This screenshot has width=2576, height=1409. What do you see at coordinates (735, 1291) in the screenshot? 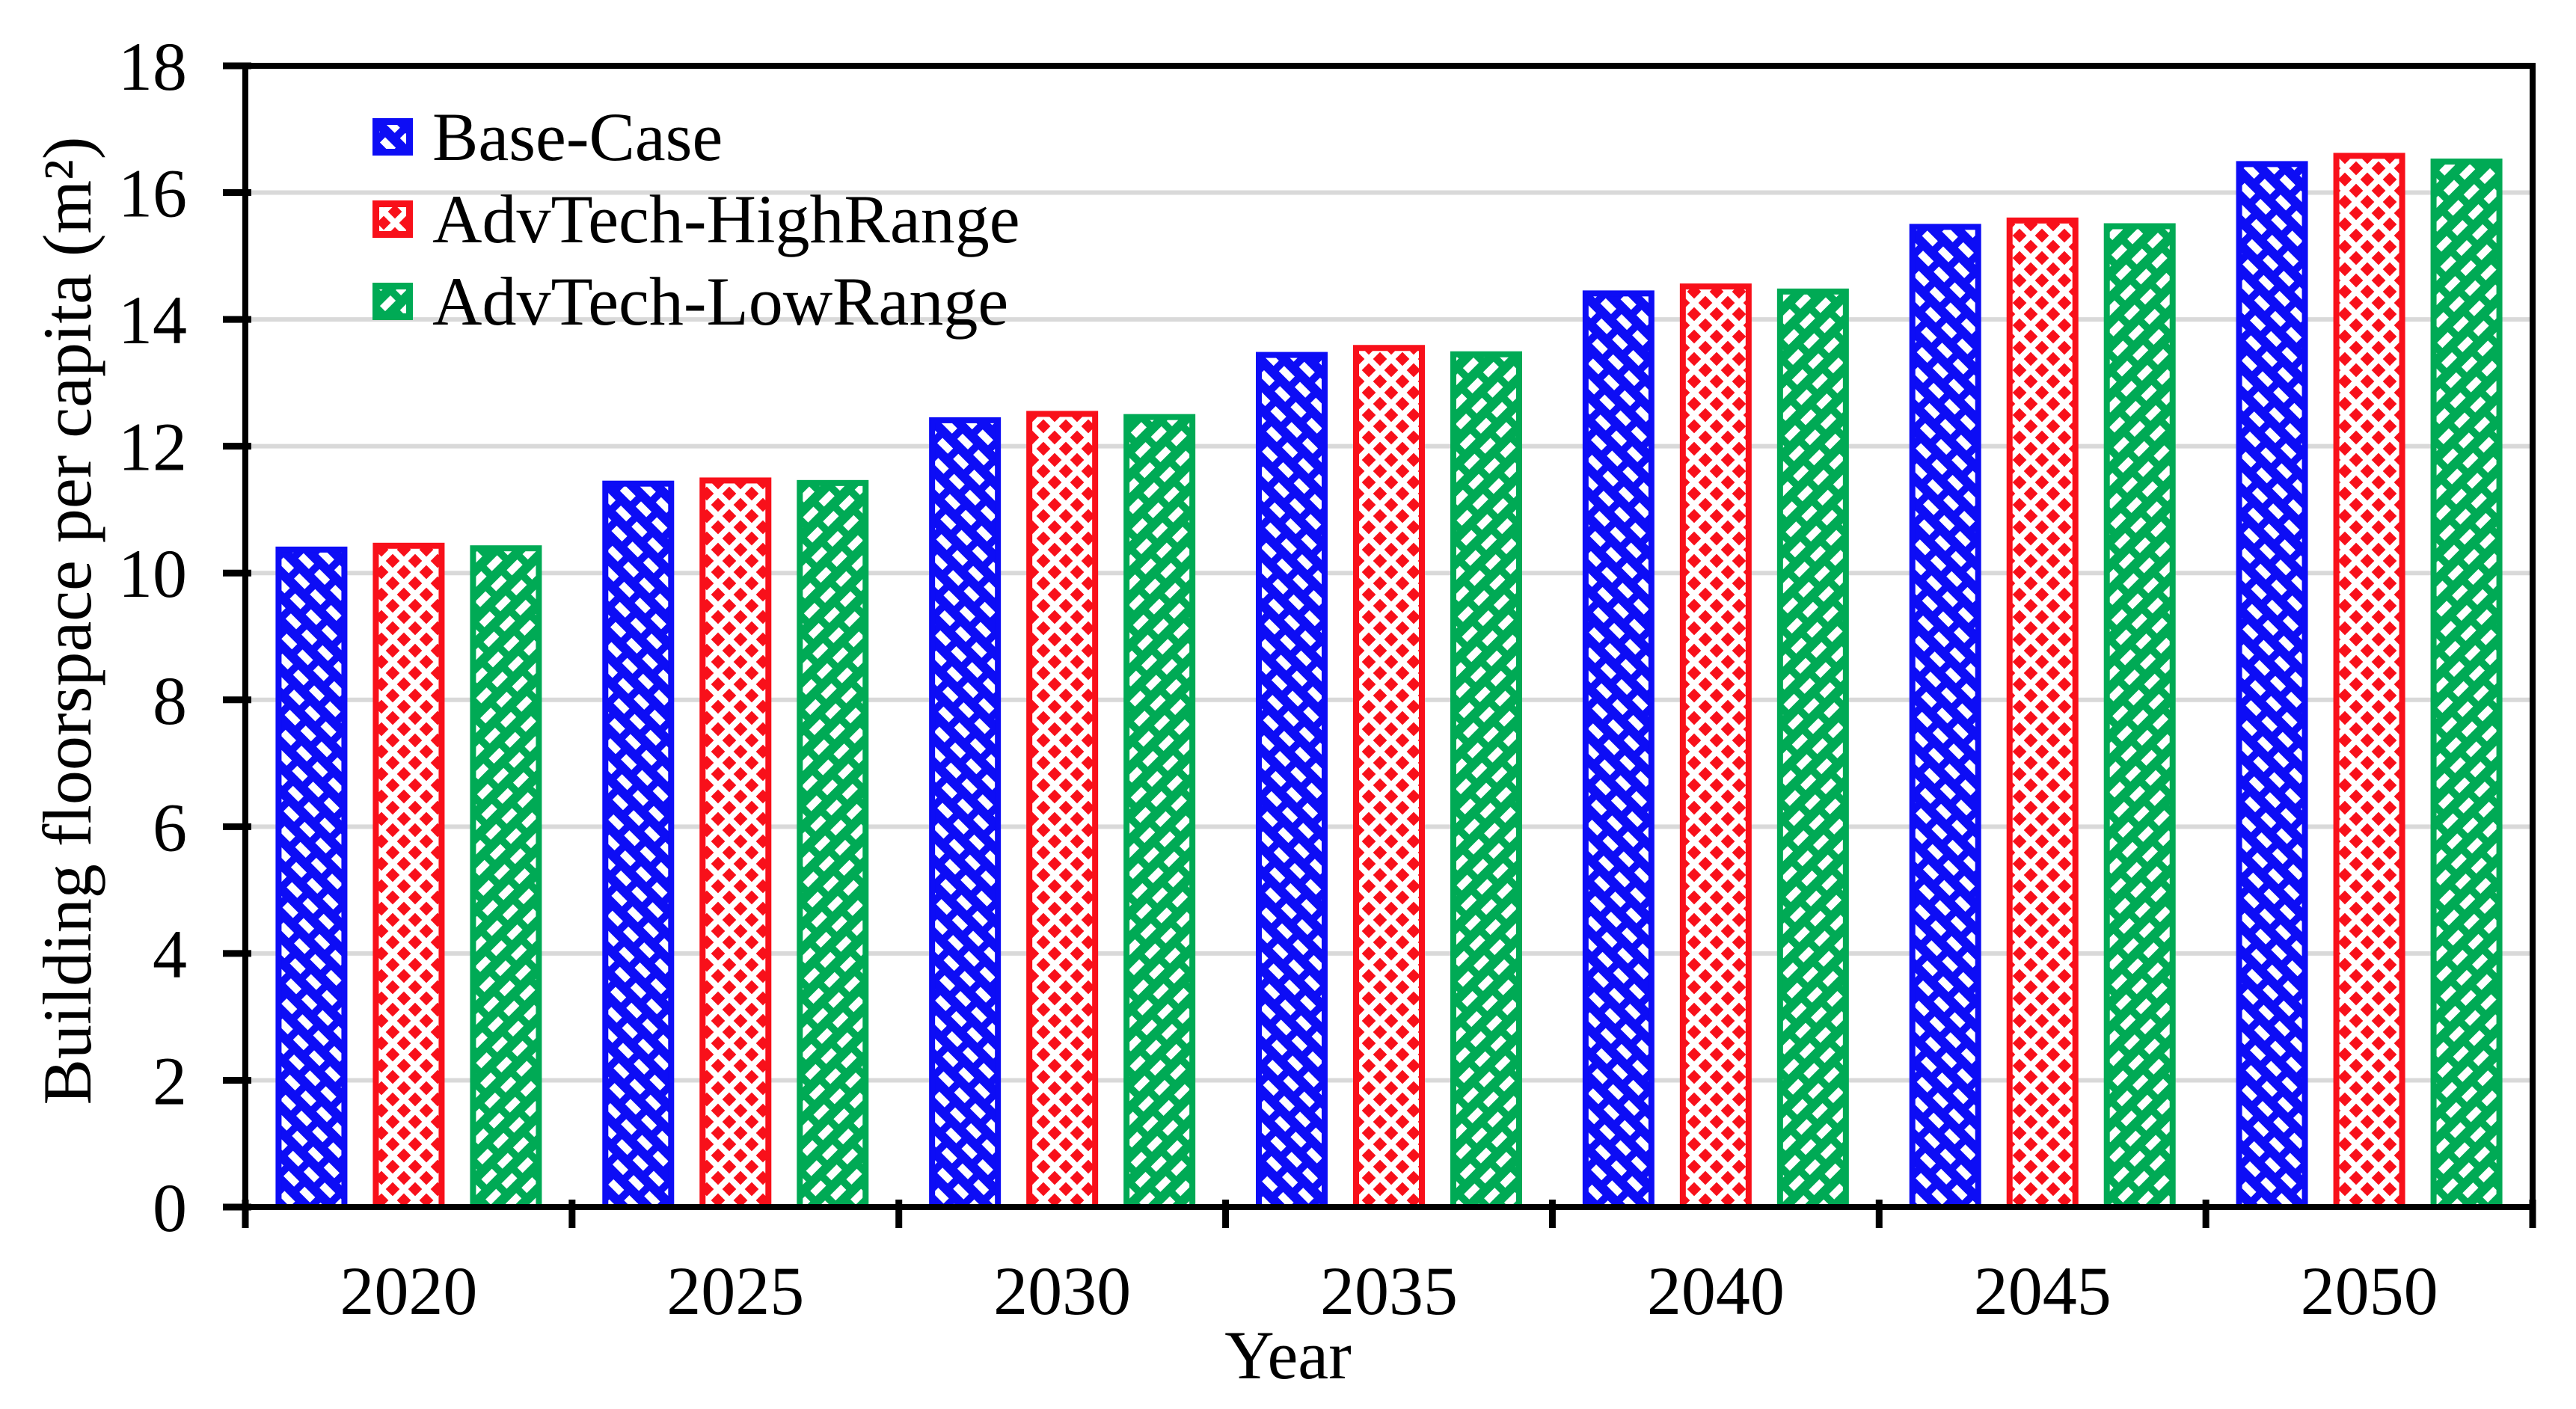
I see `x-tick-label: 2025` at bounding box center [735, 1291].